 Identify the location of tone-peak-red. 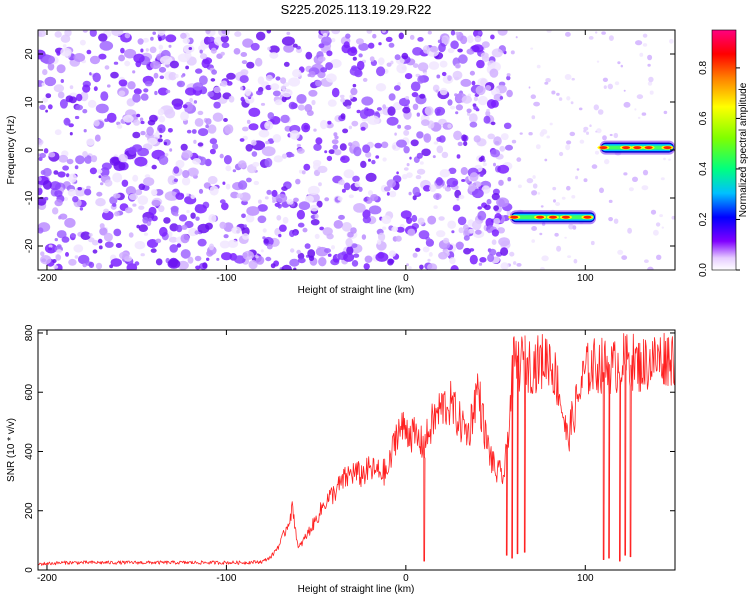
(587, 217).